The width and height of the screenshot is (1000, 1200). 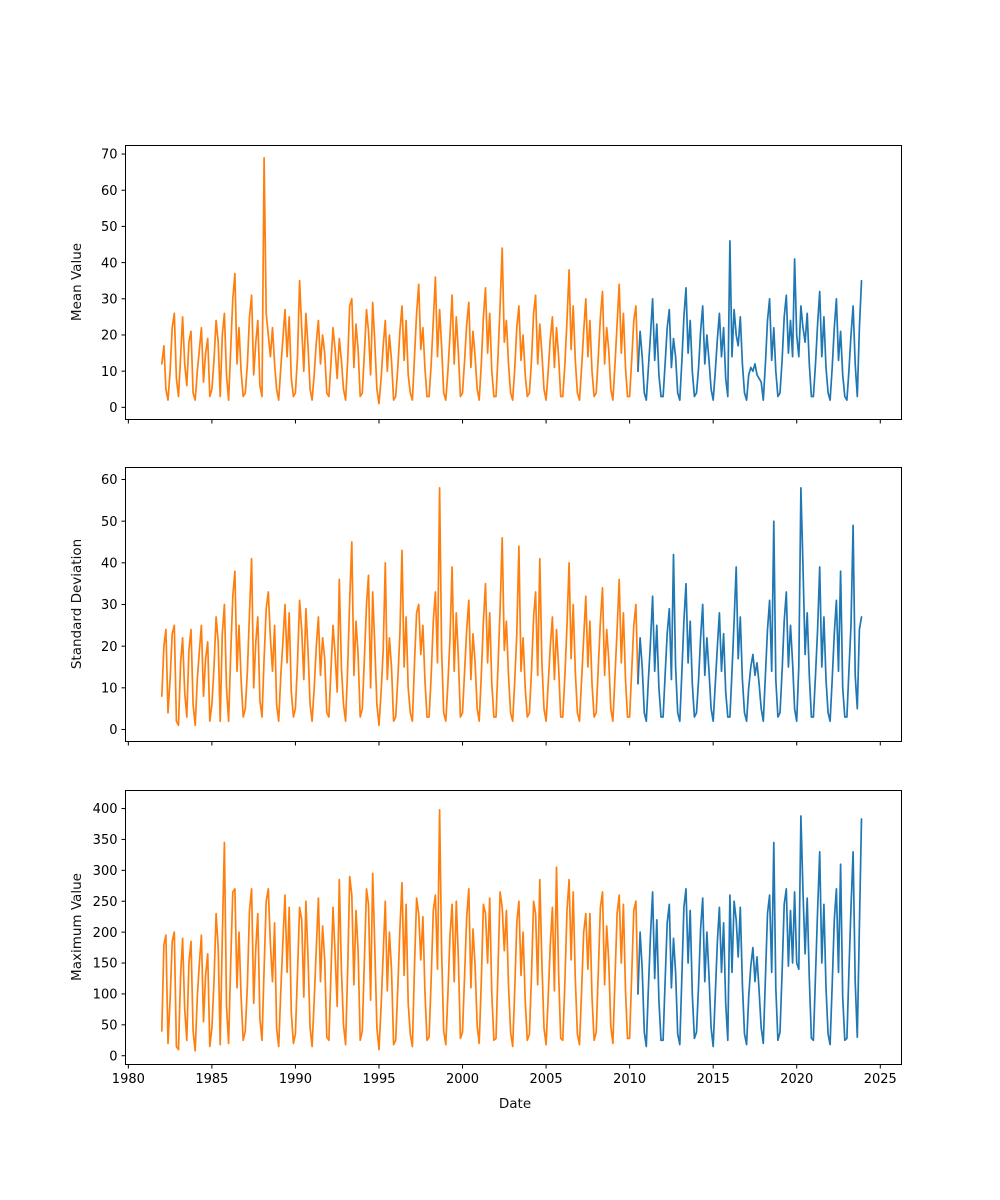 I want to click on x-tick-label: 2020, so click(x=796, y=1079).